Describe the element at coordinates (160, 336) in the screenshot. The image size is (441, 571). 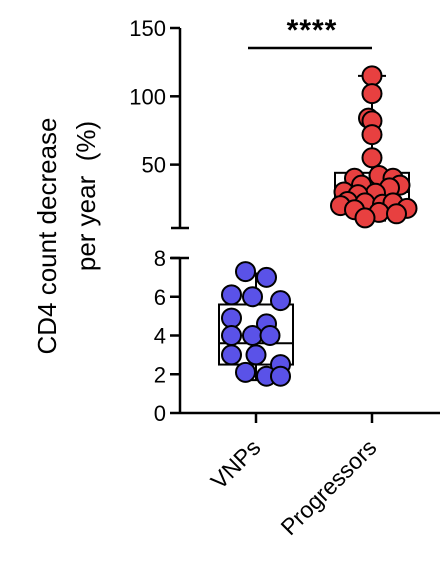
I see `y-tick-label: 4` at that location.